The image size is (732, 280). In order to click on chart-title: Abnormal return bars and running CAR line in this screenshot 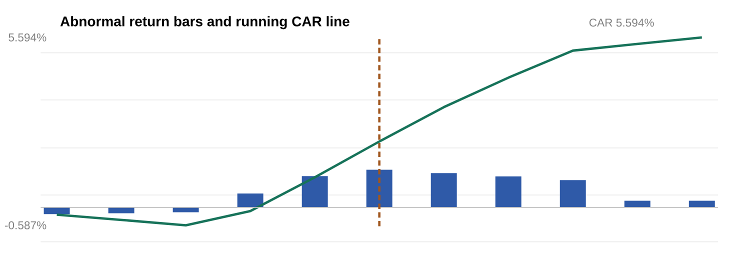, I will do `click(205, 23)`.